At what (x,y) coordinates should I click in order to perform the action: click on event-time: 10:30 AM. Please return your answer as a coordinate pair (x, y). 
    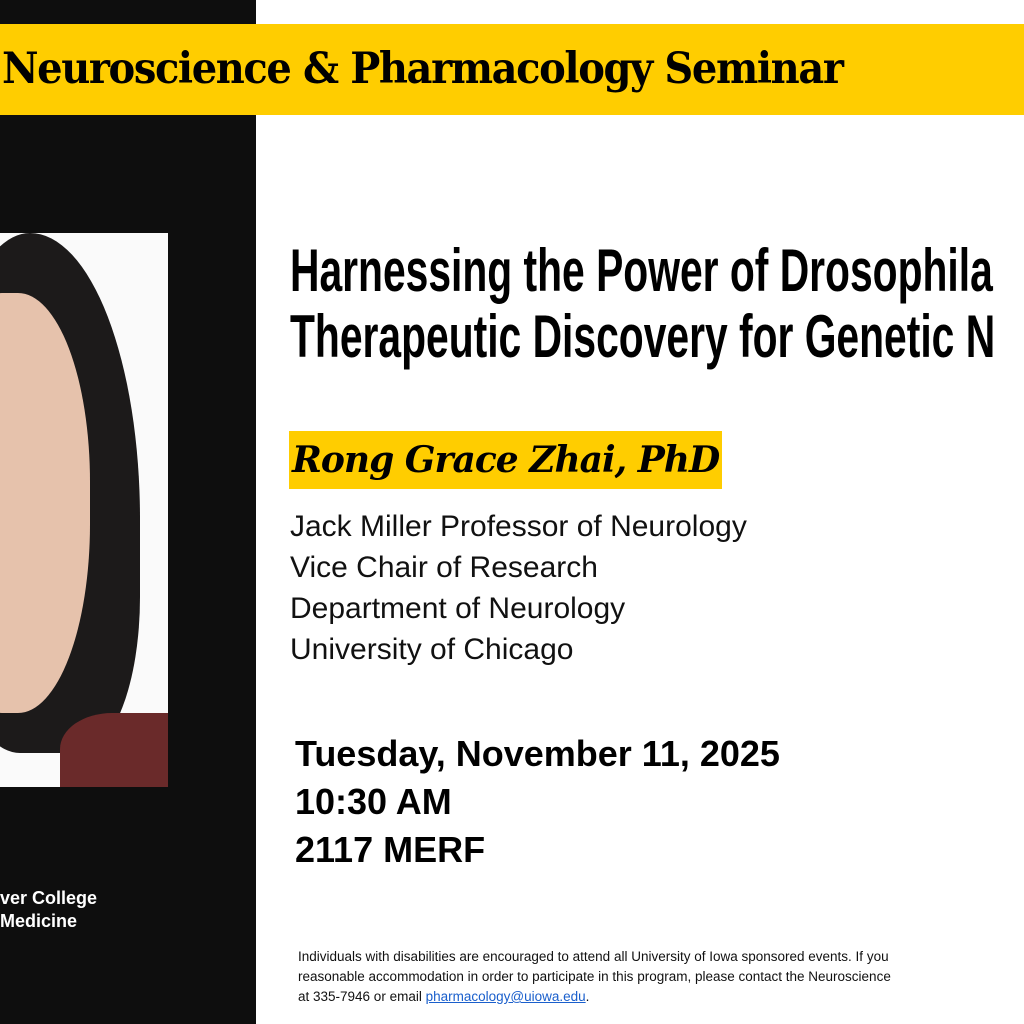
    Looking at the image, I should click on (373, 801).